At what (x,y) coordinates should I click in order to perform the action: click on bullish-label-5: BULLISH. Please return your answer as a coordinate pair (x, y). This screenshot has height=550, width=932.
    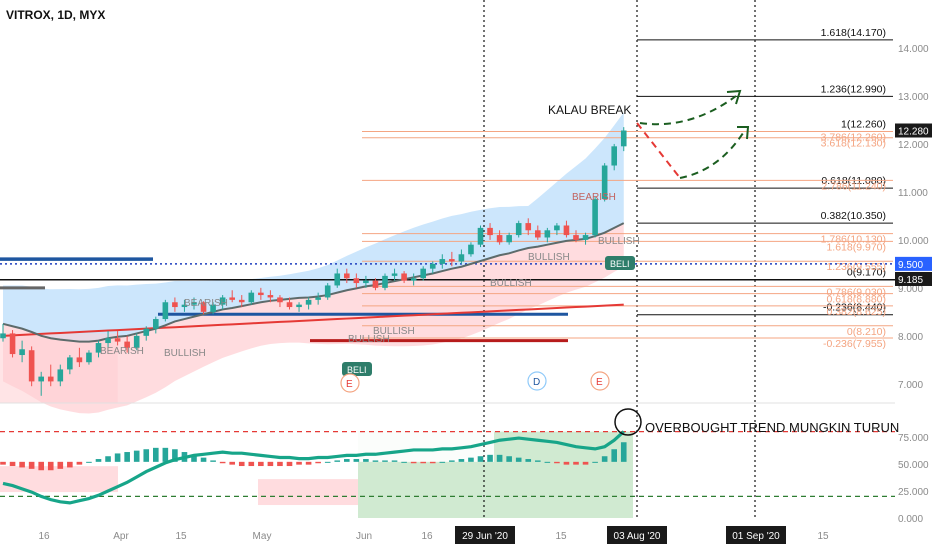
    Looking at the image, I should click on (549, 257).